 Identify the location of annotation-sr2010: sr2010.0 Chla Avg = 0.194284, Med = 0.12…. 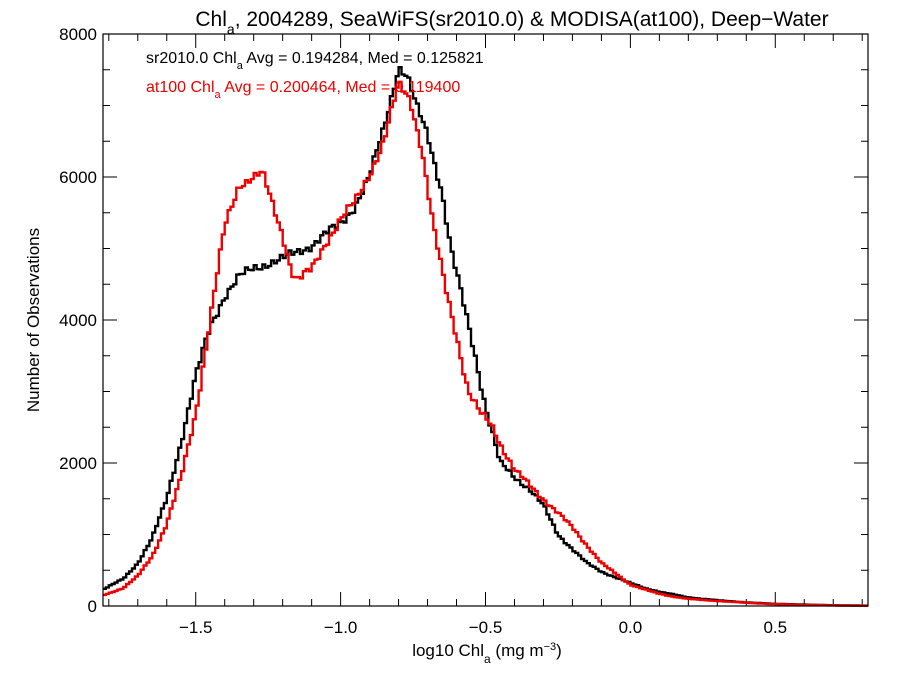
(315, 61).